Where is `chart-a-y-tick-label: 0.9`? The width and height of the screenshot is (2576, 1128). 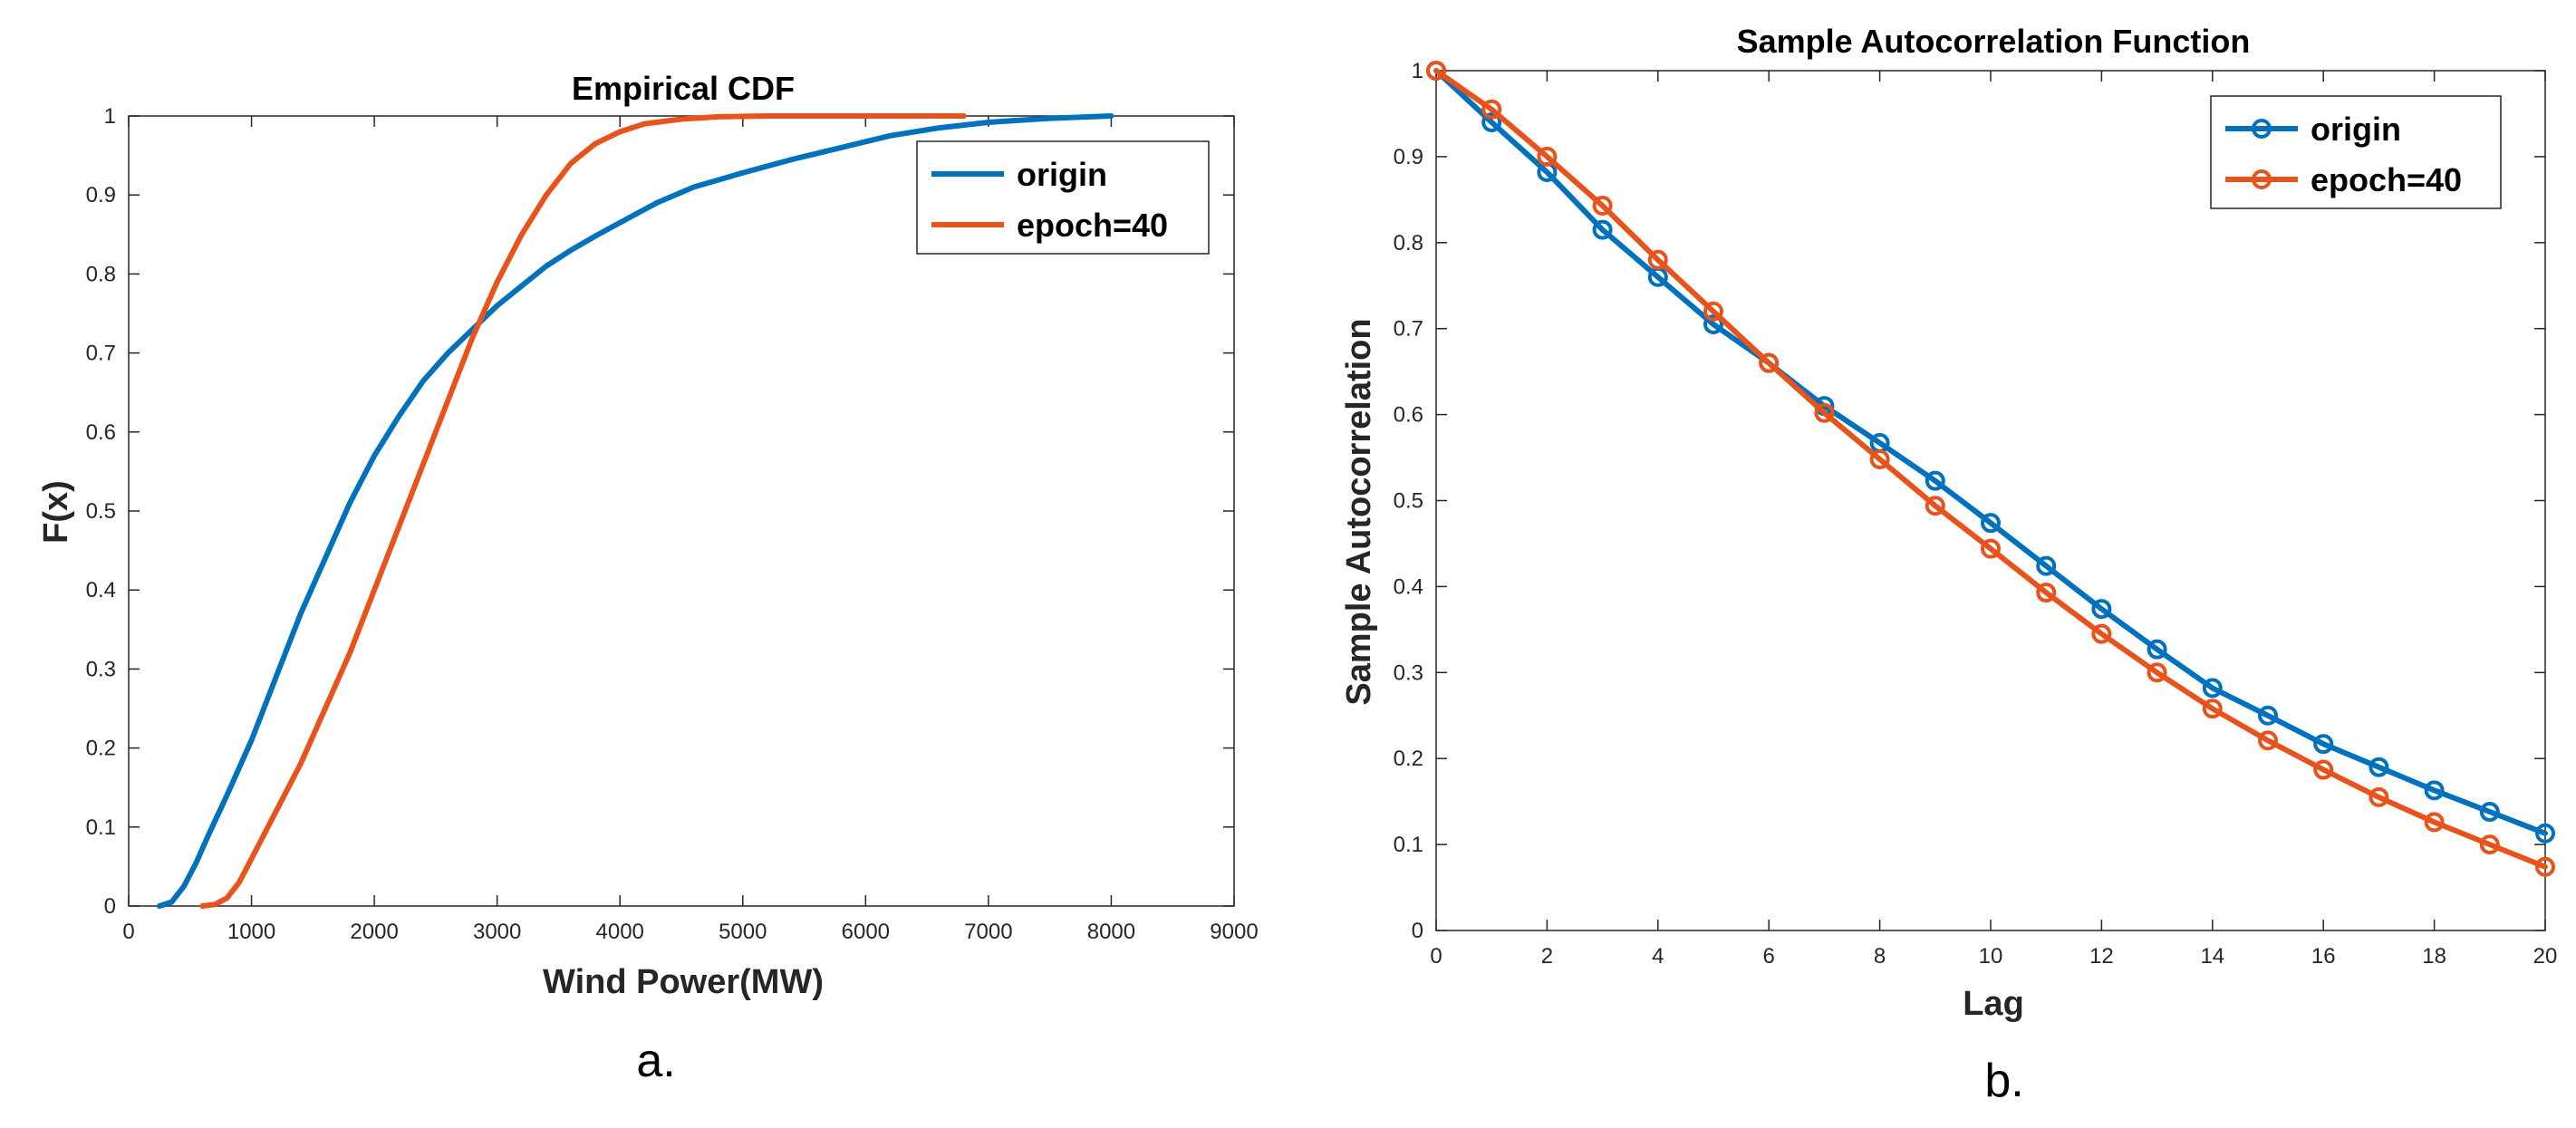 chart-a-y-tick-label: 0.9 is located at coordinates (101, 195).